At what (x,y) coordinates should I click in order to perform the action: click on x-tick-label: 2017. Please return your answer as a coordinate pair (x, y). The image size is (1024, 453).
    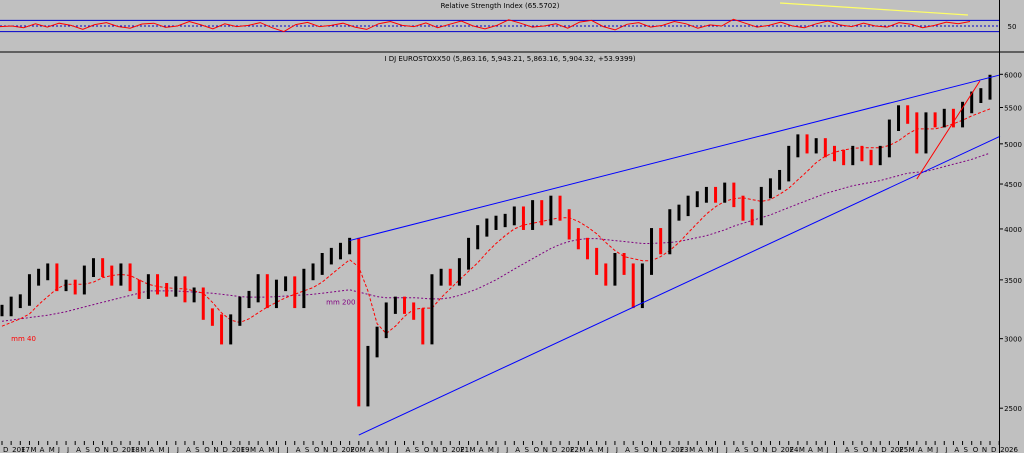
    Looking at the image, I should click on (21, 449).